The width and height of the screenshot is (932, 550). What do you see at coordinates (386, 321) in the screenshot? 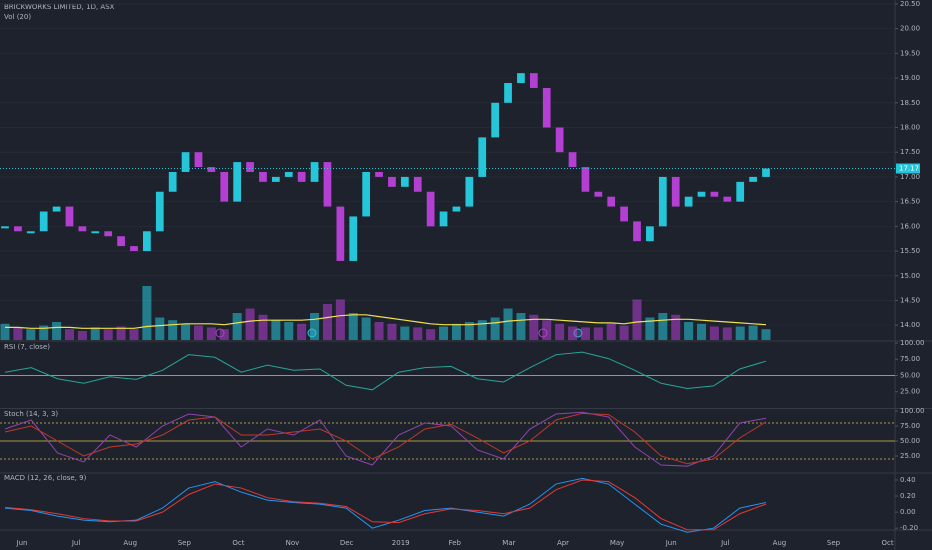
I see `volume-ma-line` at bounding box center [386, 321].